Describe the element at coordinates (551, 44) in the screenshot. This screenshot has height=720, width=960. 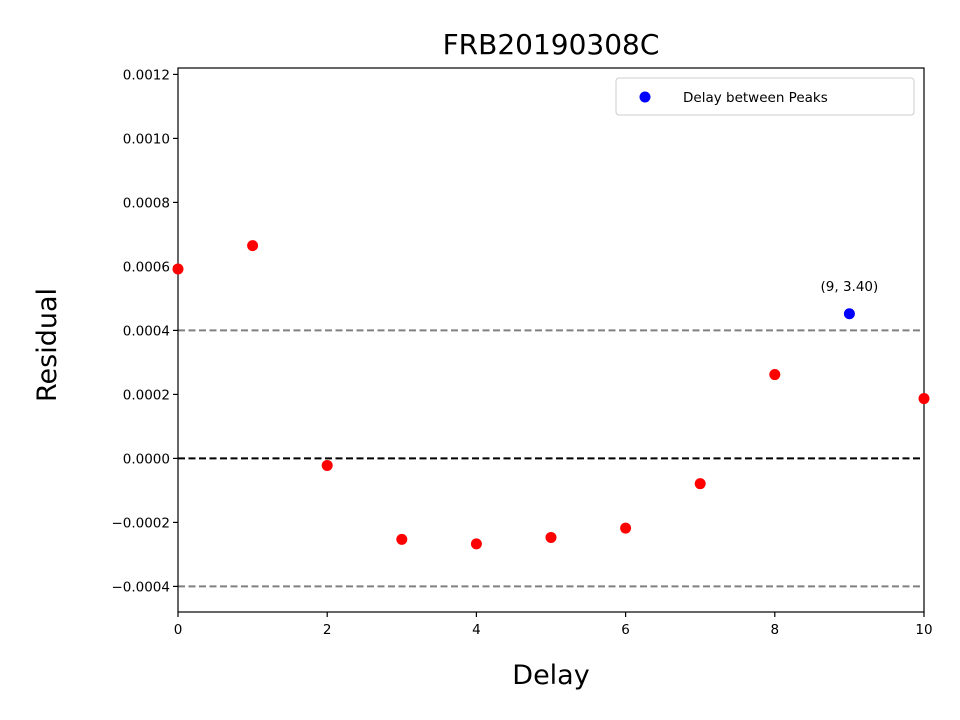
I see `chart-title: FRB20190308C` at that location.